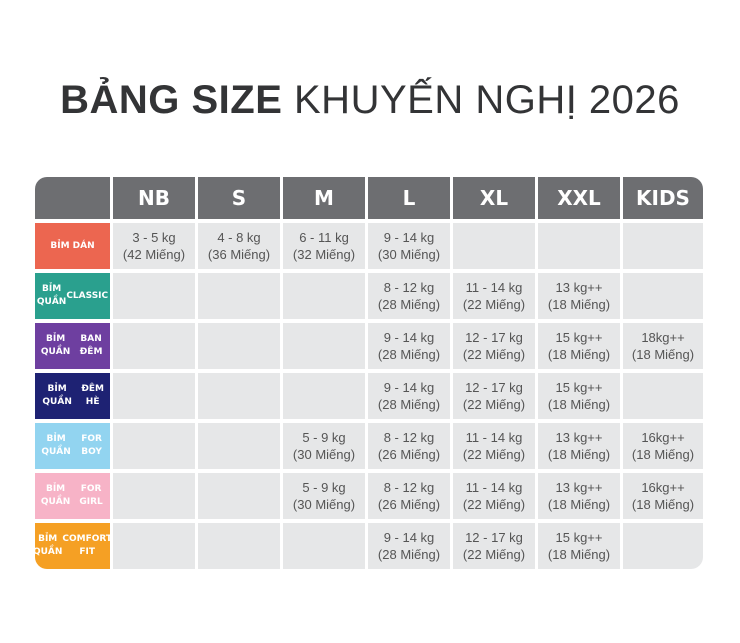 The height and width of the screenshot is (643, 740). I want to click on title-regular: KHUYẾN NGHỊ 2026, so click(487, 100).